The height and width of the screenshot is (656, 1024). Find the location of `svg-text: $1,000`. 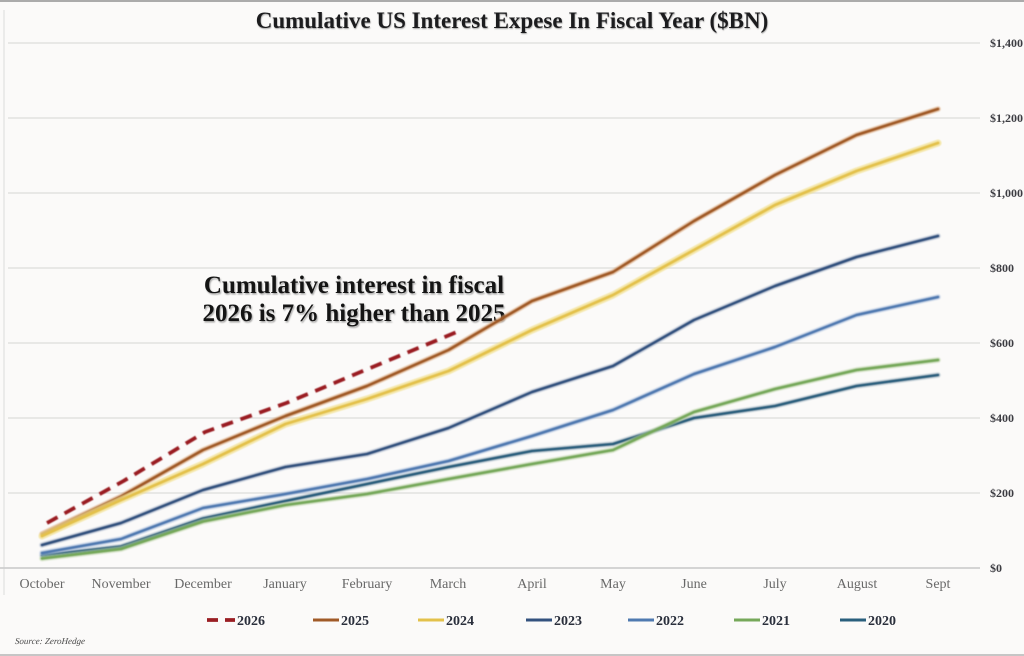

svg-text: $1,000 is located at coordinates (1006, 193).